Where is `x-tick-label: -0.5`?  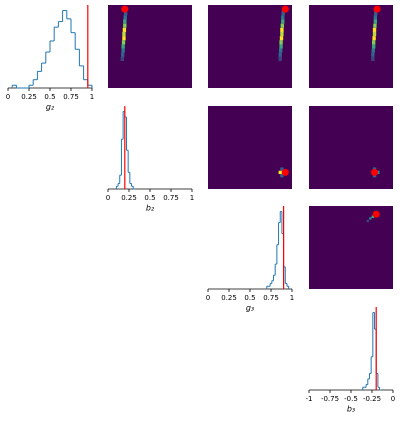
x-tick-label: -0.5 is located at coordinates (351, 399).